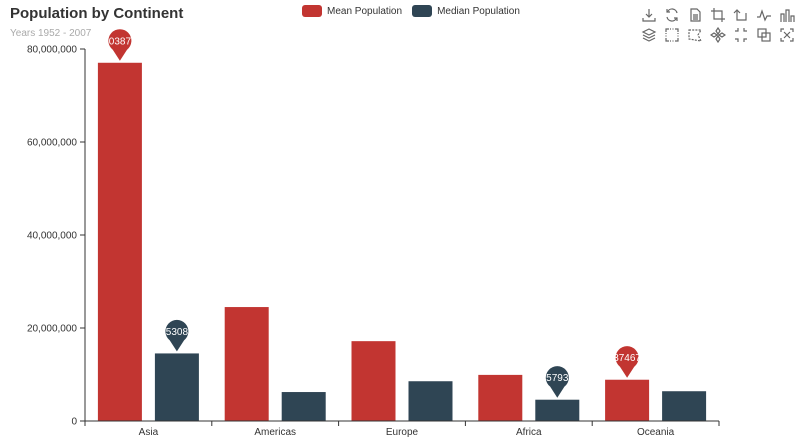  What do you see at coordinates (430, 401) in the screenshot?
I see `bar-median-population-europe` at bounding box center [430, 401].